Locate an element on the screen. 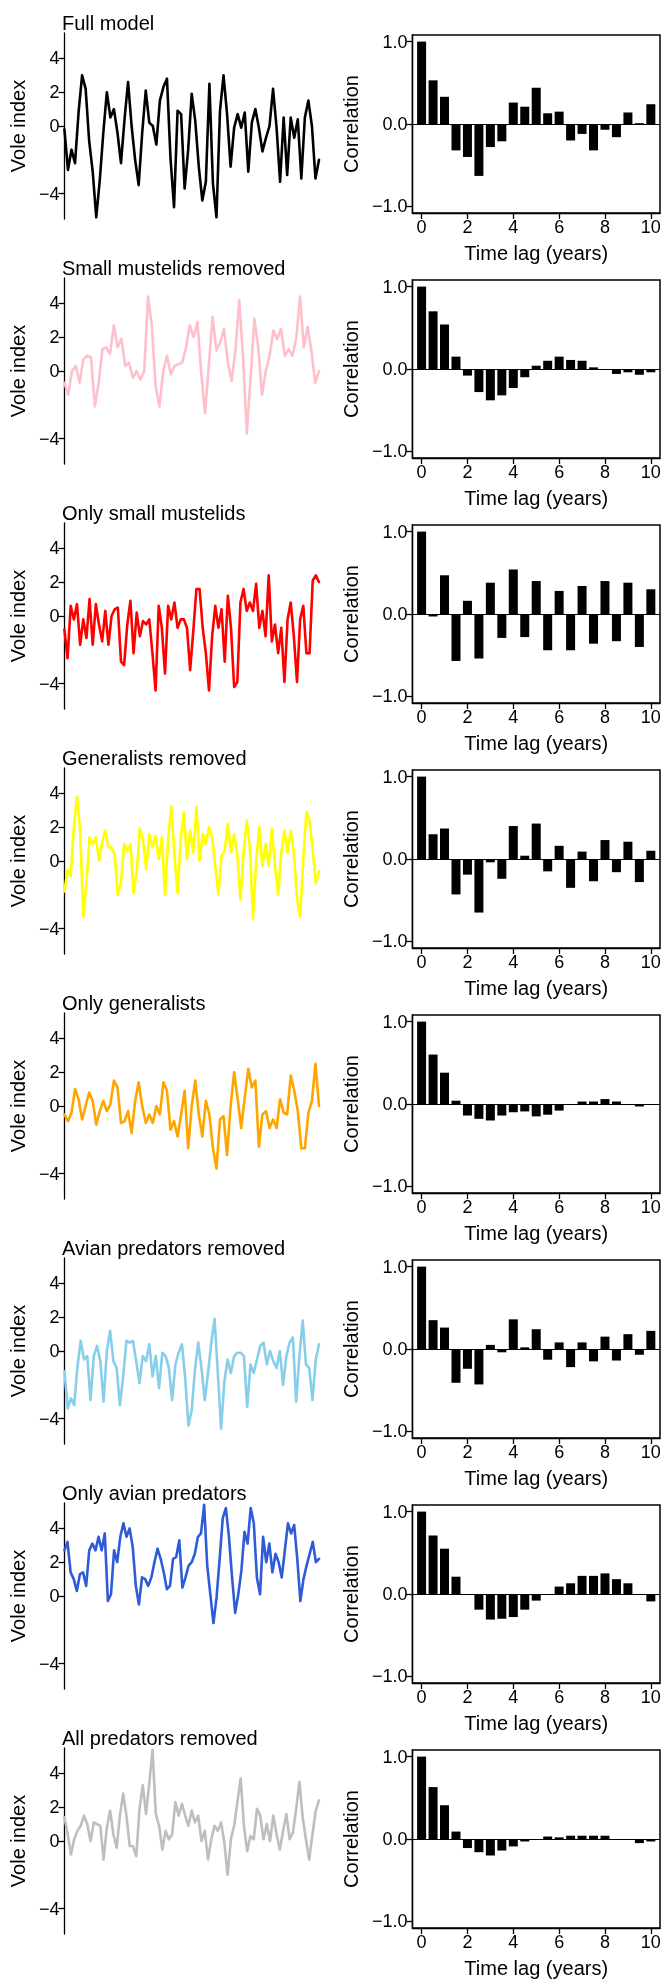 Image resolution: width=666 pixels, height=1985 pixels. chart-title: Only small mustelids is located at coordinates (154, 513).